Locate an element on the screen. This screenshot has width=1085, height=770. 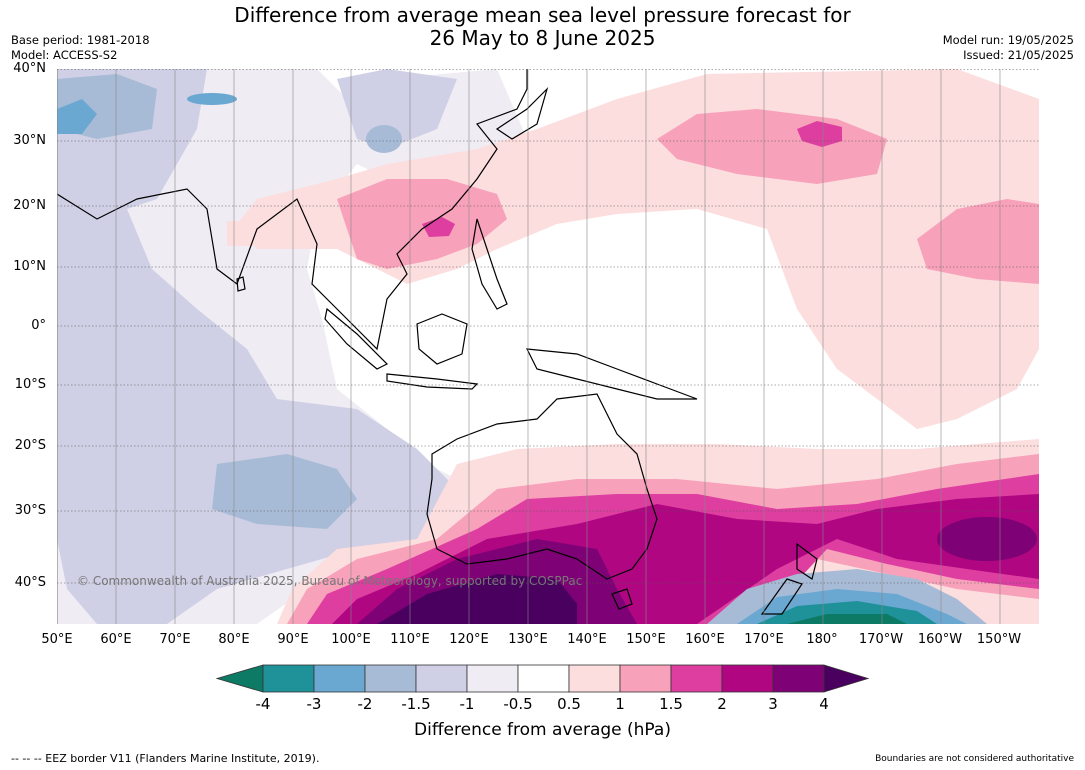
anomaly-plus-3-east is located at coordinates (987, 539).